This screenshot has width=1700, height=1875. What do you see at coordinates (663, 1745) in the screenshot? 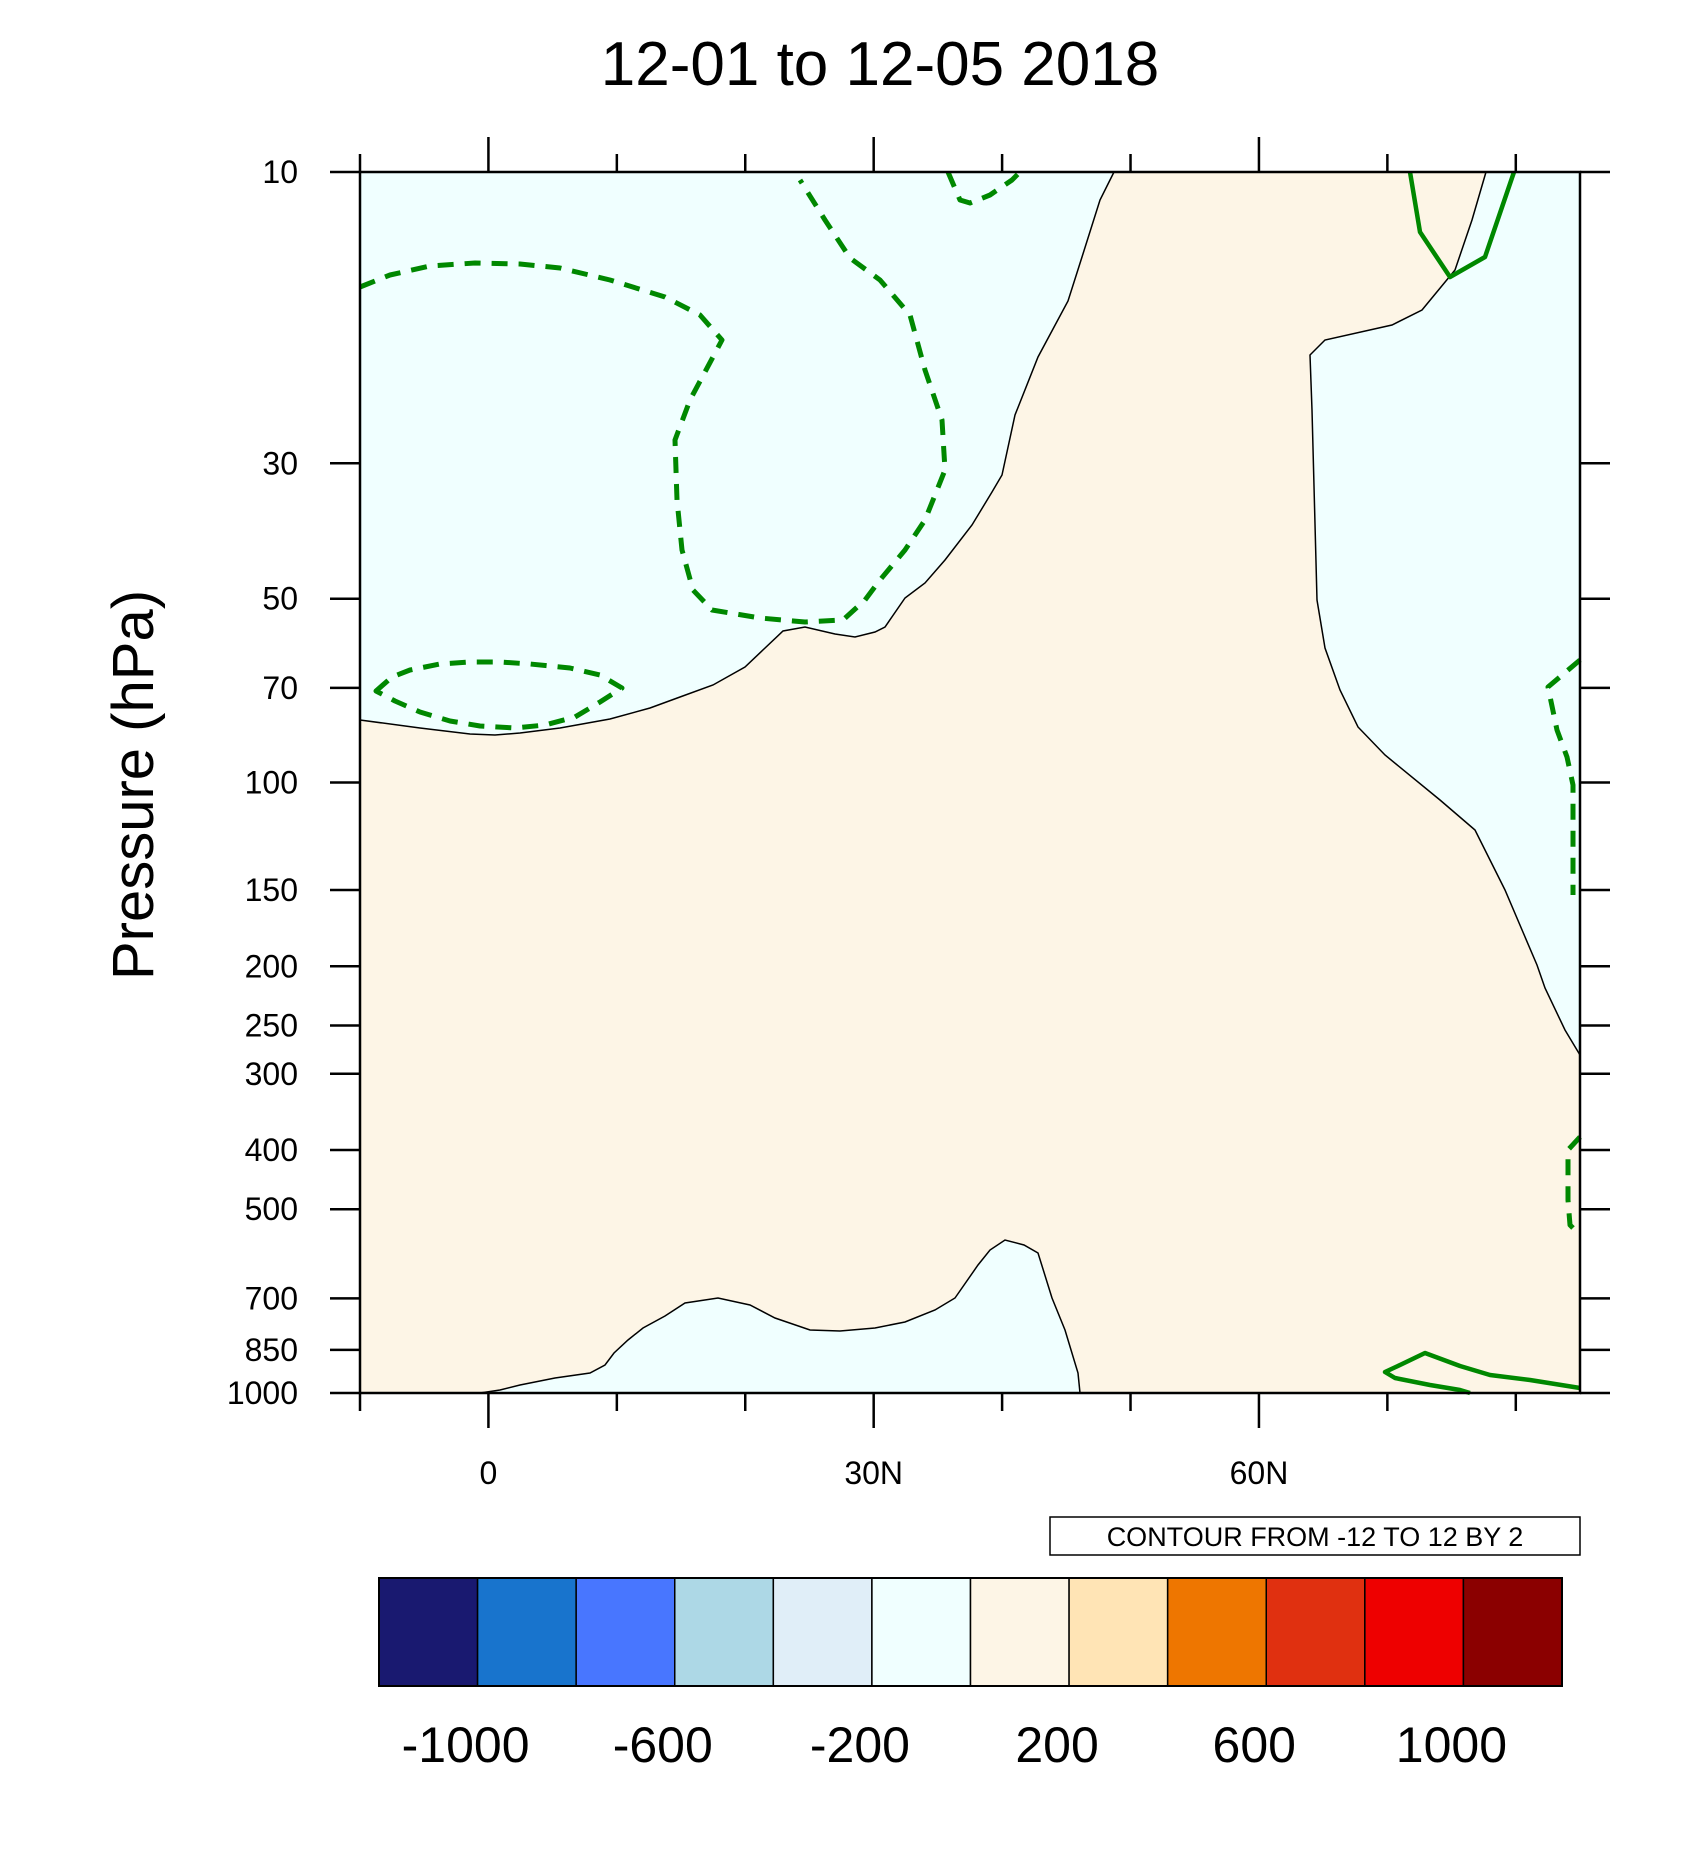
I see `colorbar-label: -600` at bounding box center [663, 1745].